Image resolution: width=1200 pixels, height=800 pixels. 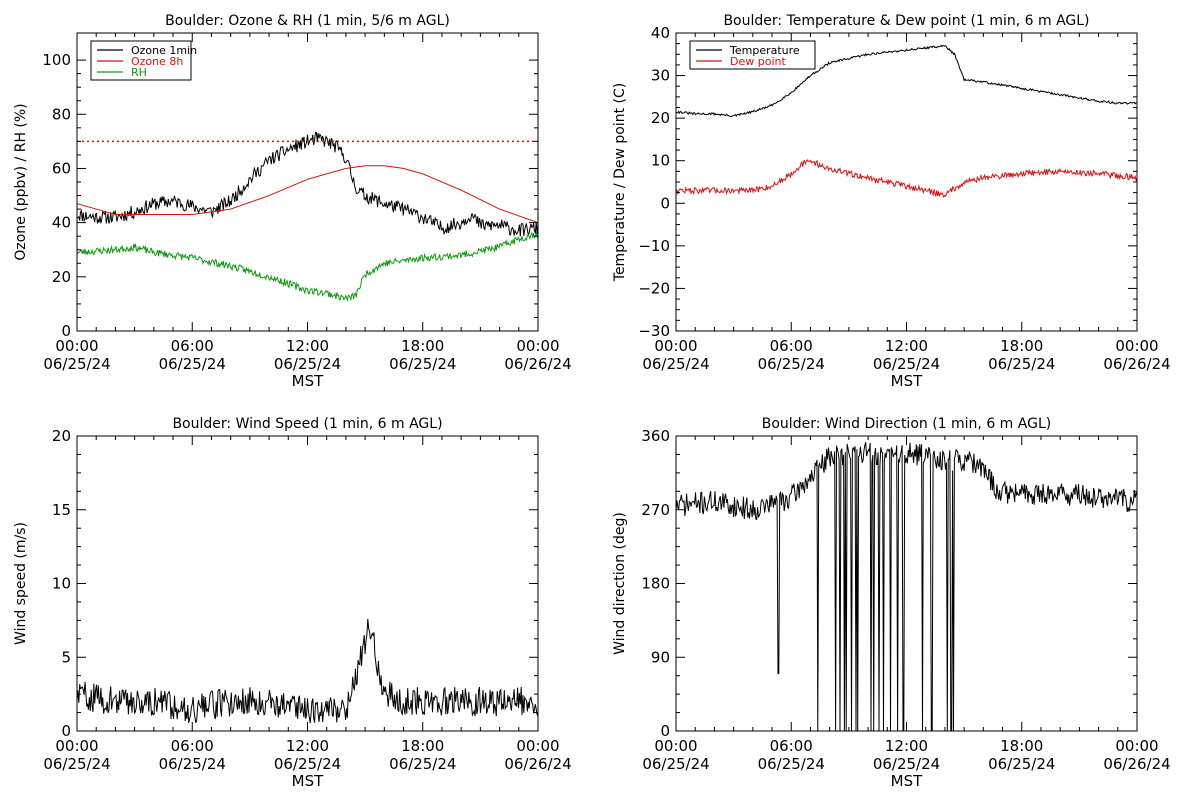 What do you see at coordinates (307, 194) in the screenshot?
I see `series-line-ozone-8h` at bounding box center [307, 194].